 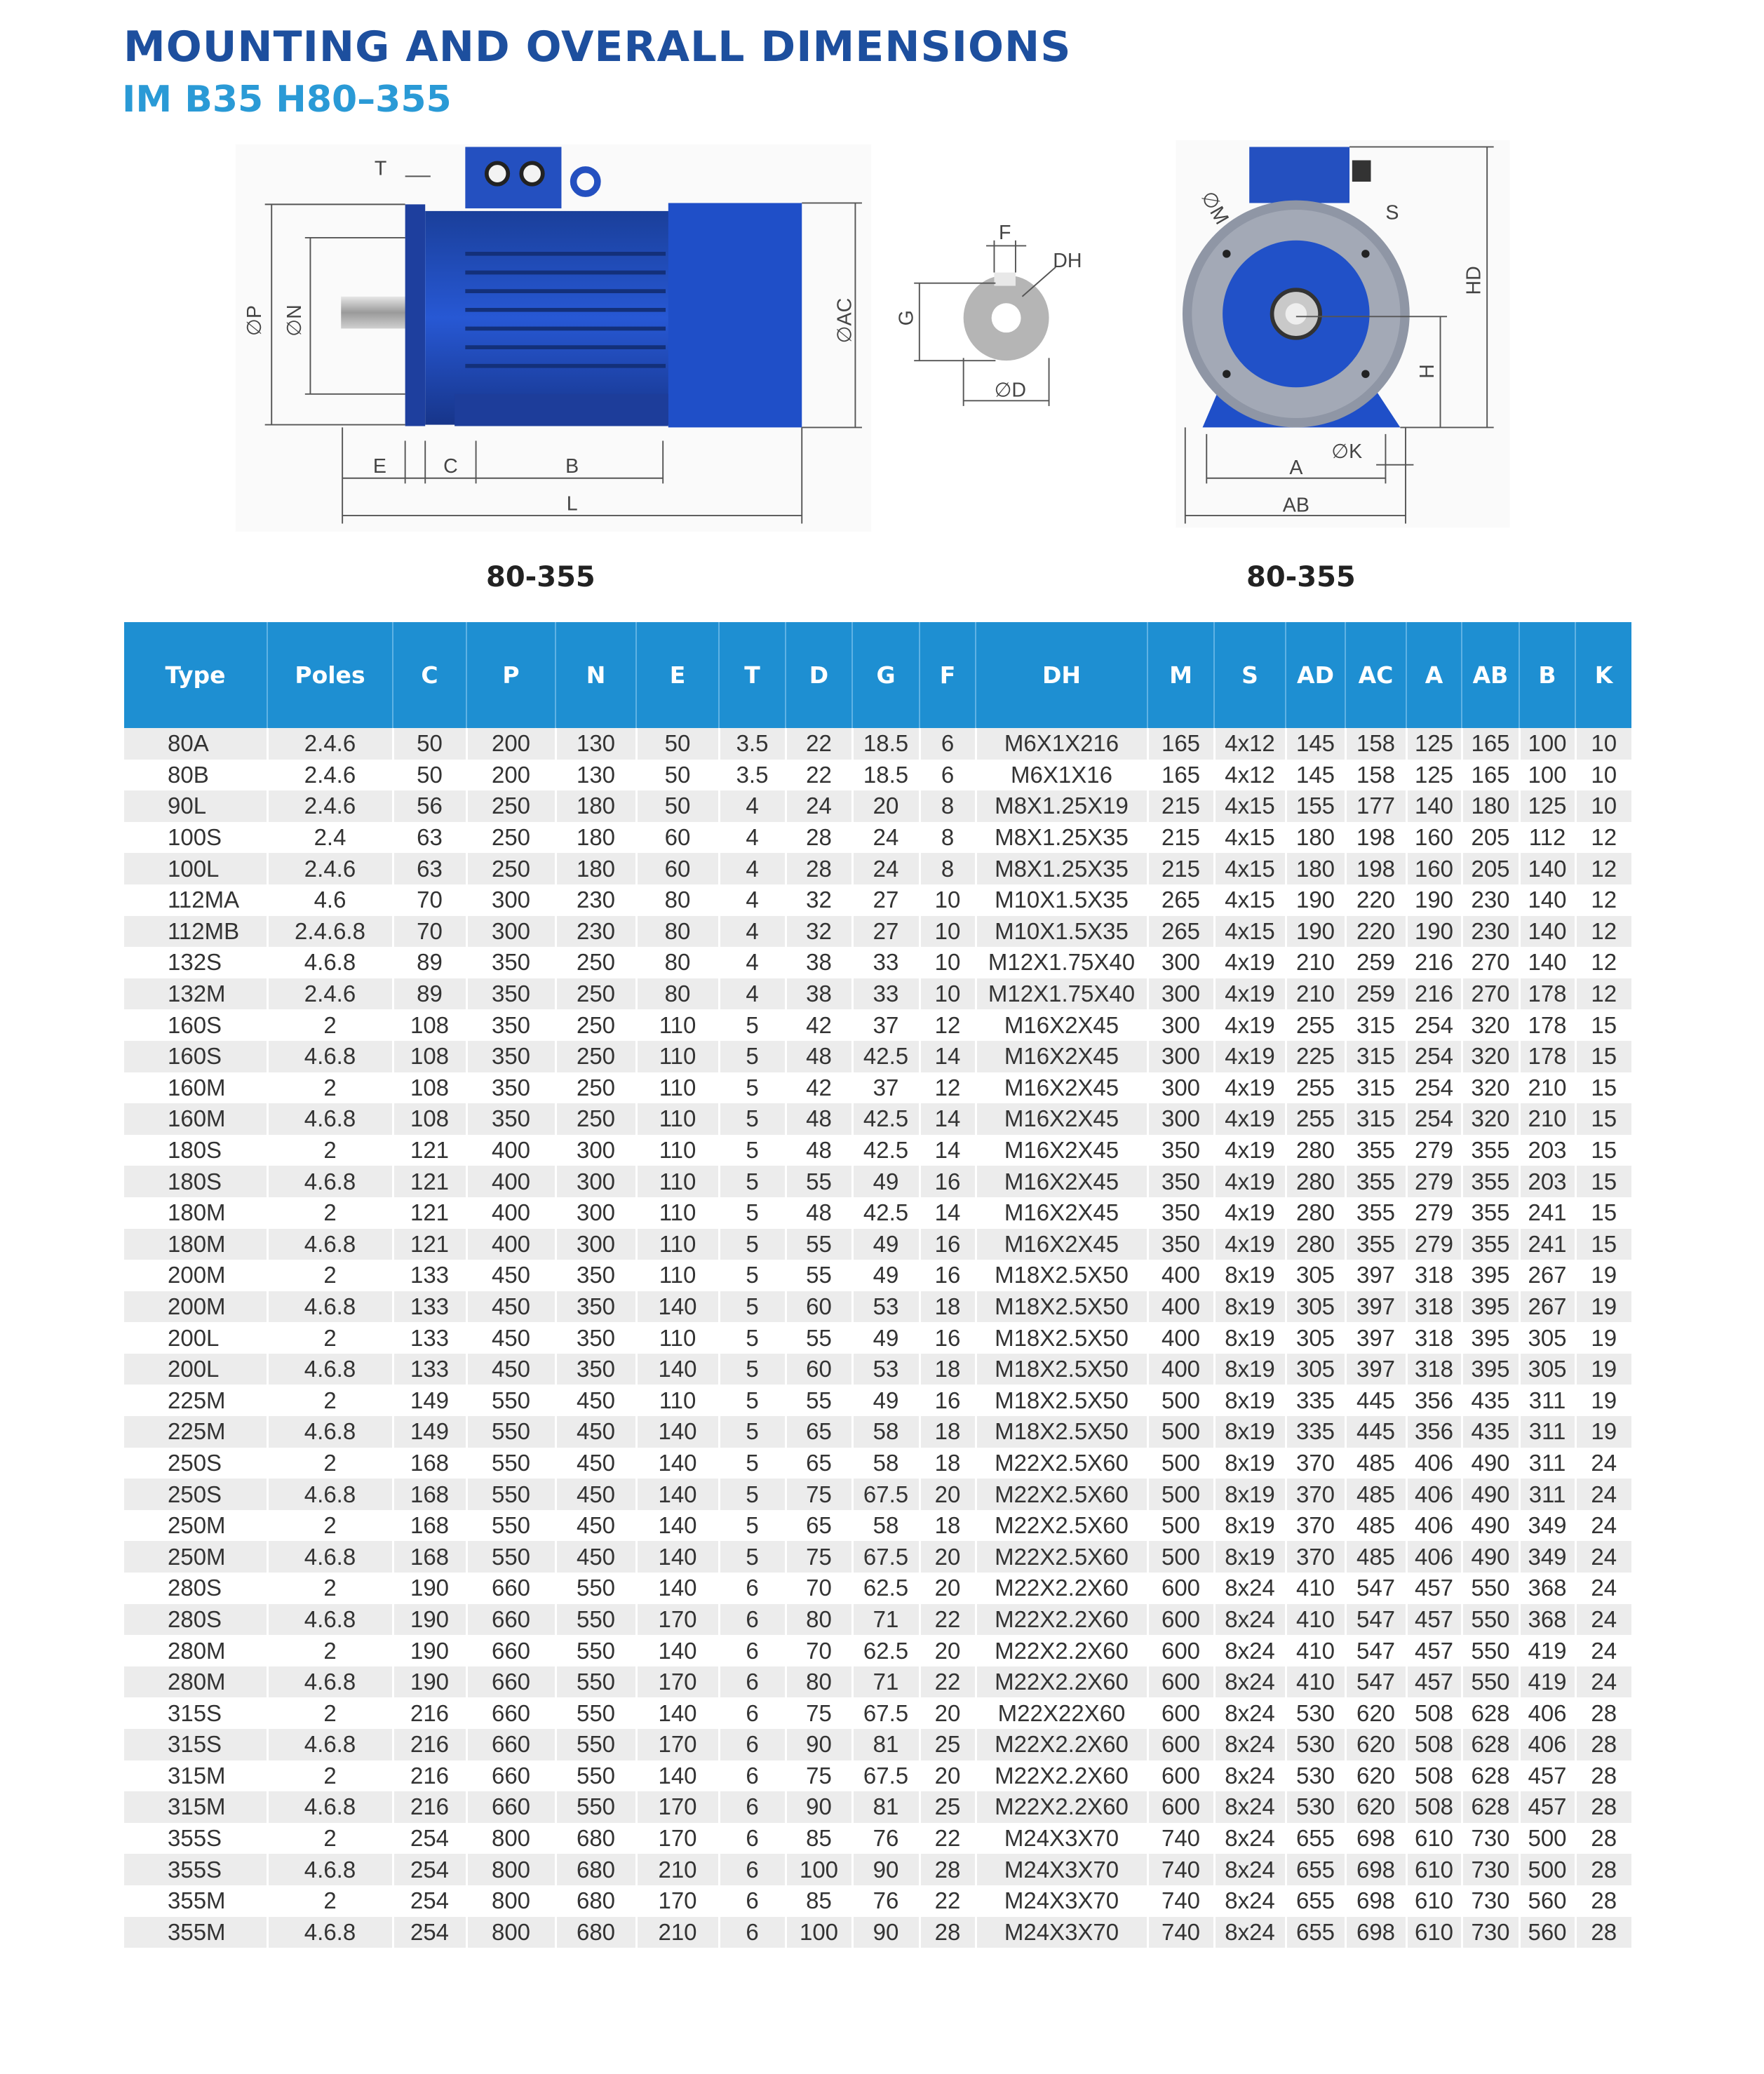 I want to click on column-header-n: N, so click(x=596, y=675).